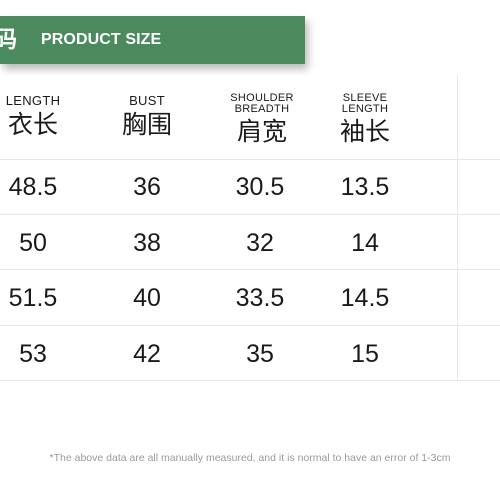  What do you see at coordinates (365, 98) in the screenshot?
I see `column-header-en-line1: SLEEVE` at bounding box center [365, 98].